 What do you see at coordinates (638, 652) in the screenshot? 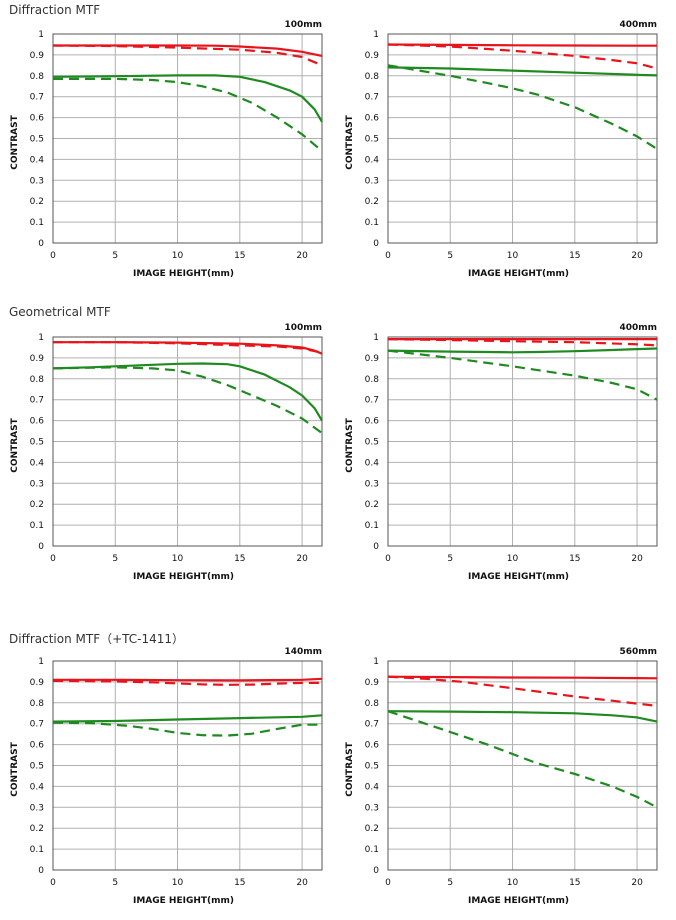
I see `focal-length-label: 560mm` at bounding box center [638, 652].